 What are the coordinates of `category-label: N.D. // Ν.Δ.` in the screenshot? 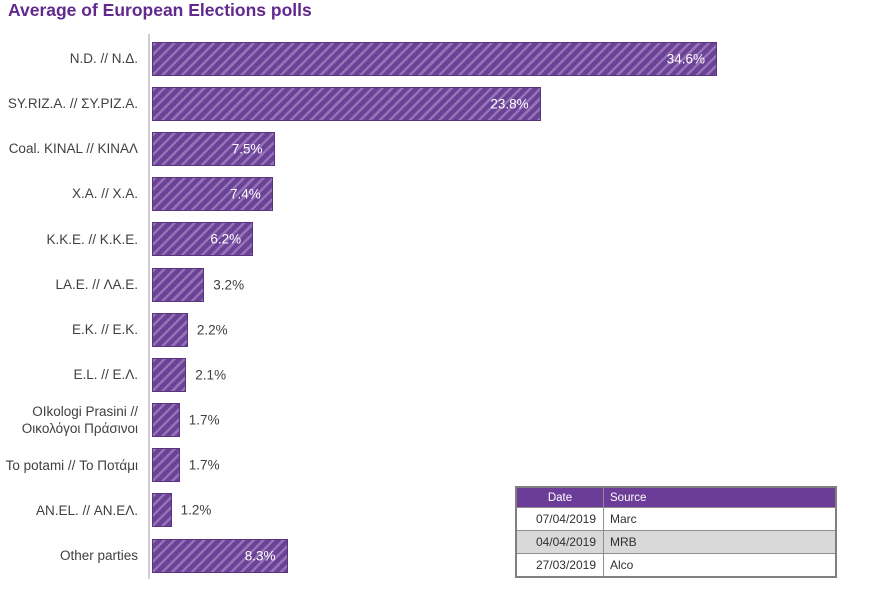 It's located at (103, 58).